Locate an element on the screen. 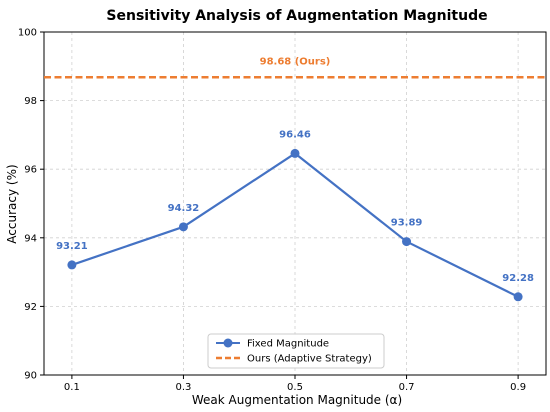  y-tick-label: 90 is located at coordinates (30, 376).